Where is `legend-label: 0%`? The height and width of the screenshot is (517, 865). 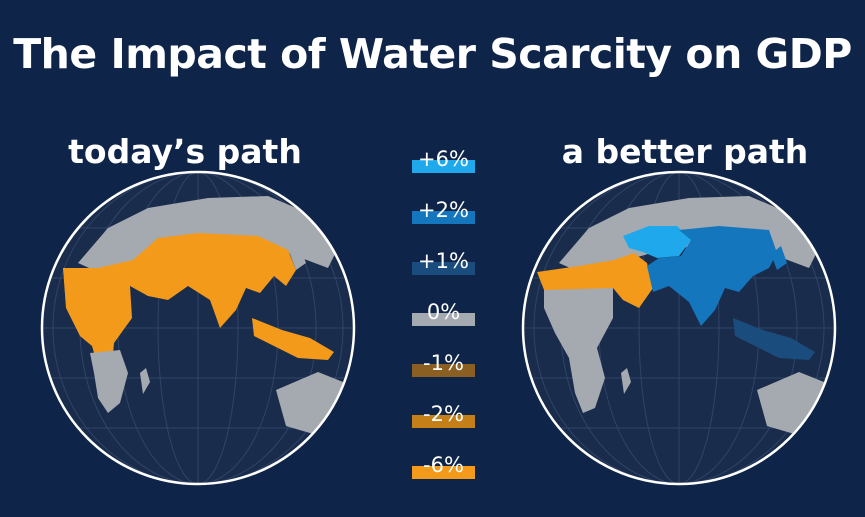 legend-label: 0% is located at coordinates (443, 312).